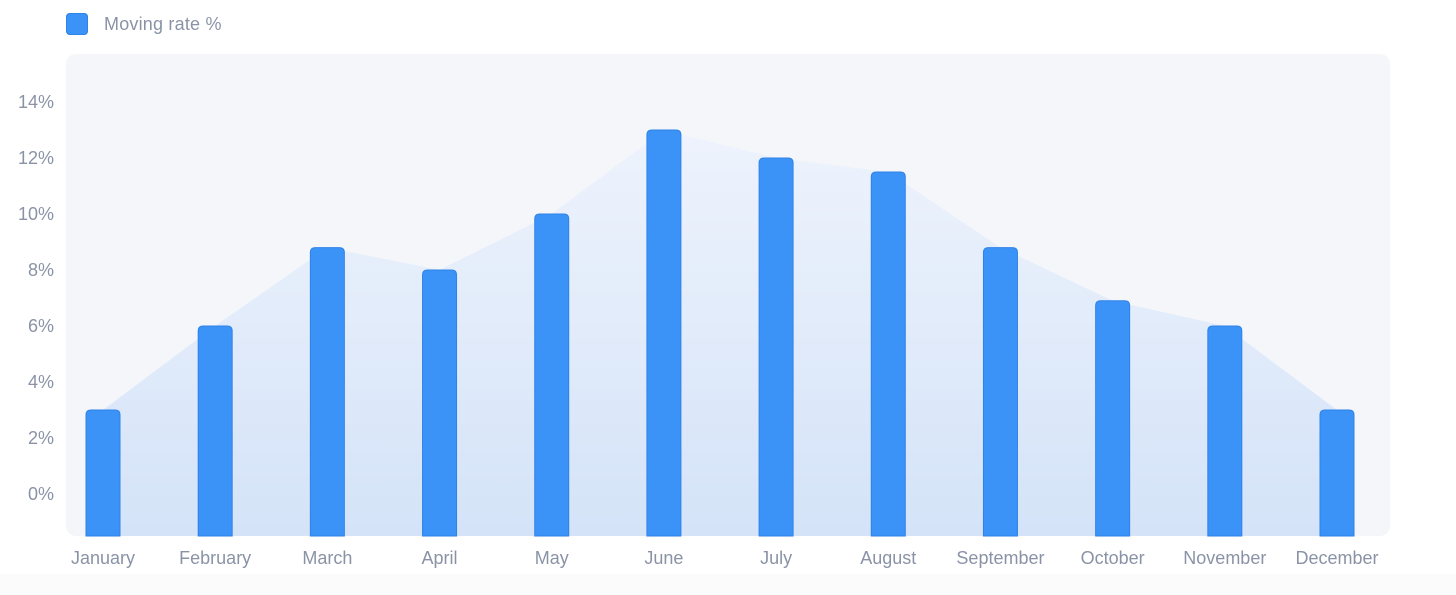 The image size is (1456, 595). I want to click on x-tick-label: December, so click(1336, 558).